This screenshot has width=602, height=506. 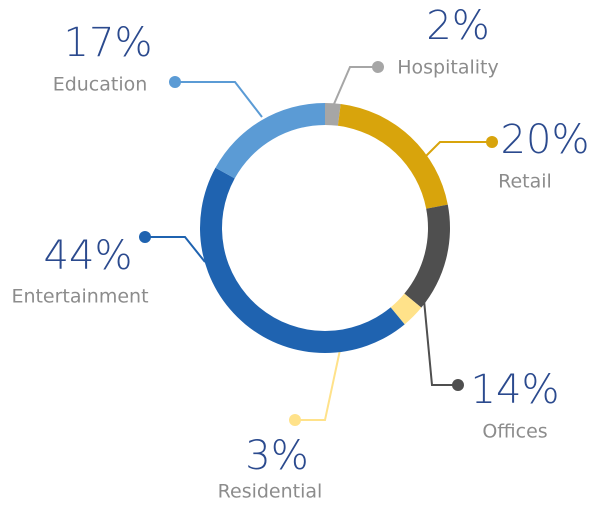 I want to click on category-label: Offices, so click(x=514, y=432).